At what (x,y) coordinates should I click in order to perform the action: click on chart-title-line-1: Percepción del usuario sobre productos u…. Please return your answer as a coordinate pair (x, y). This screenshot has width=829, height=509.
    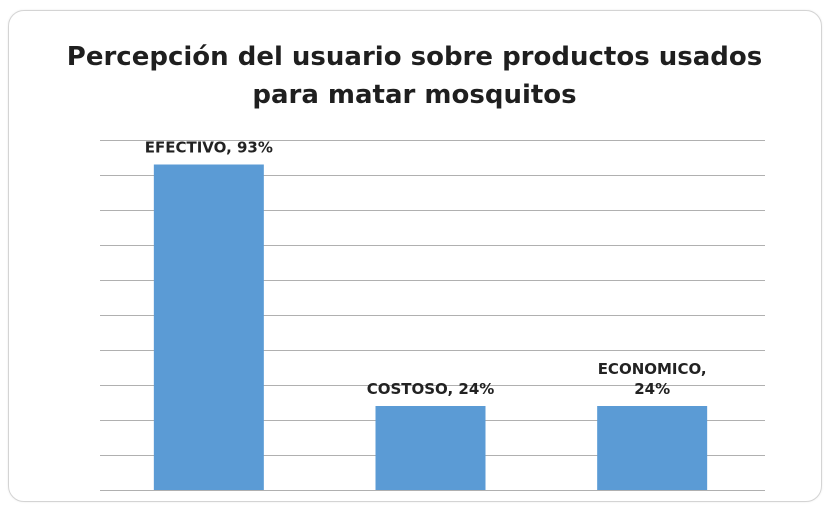
    Looking at the image, I should click on (414, 57).